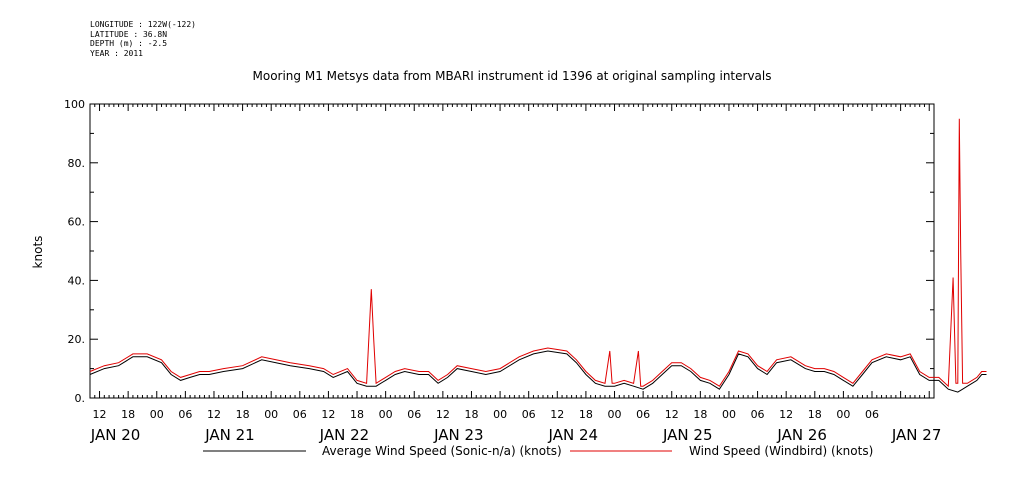 This screenshot has height=504, width=1009. Describe the element at coordinates (38, 252) in the screenshot. I see `y-axis-label: knots` at that location.